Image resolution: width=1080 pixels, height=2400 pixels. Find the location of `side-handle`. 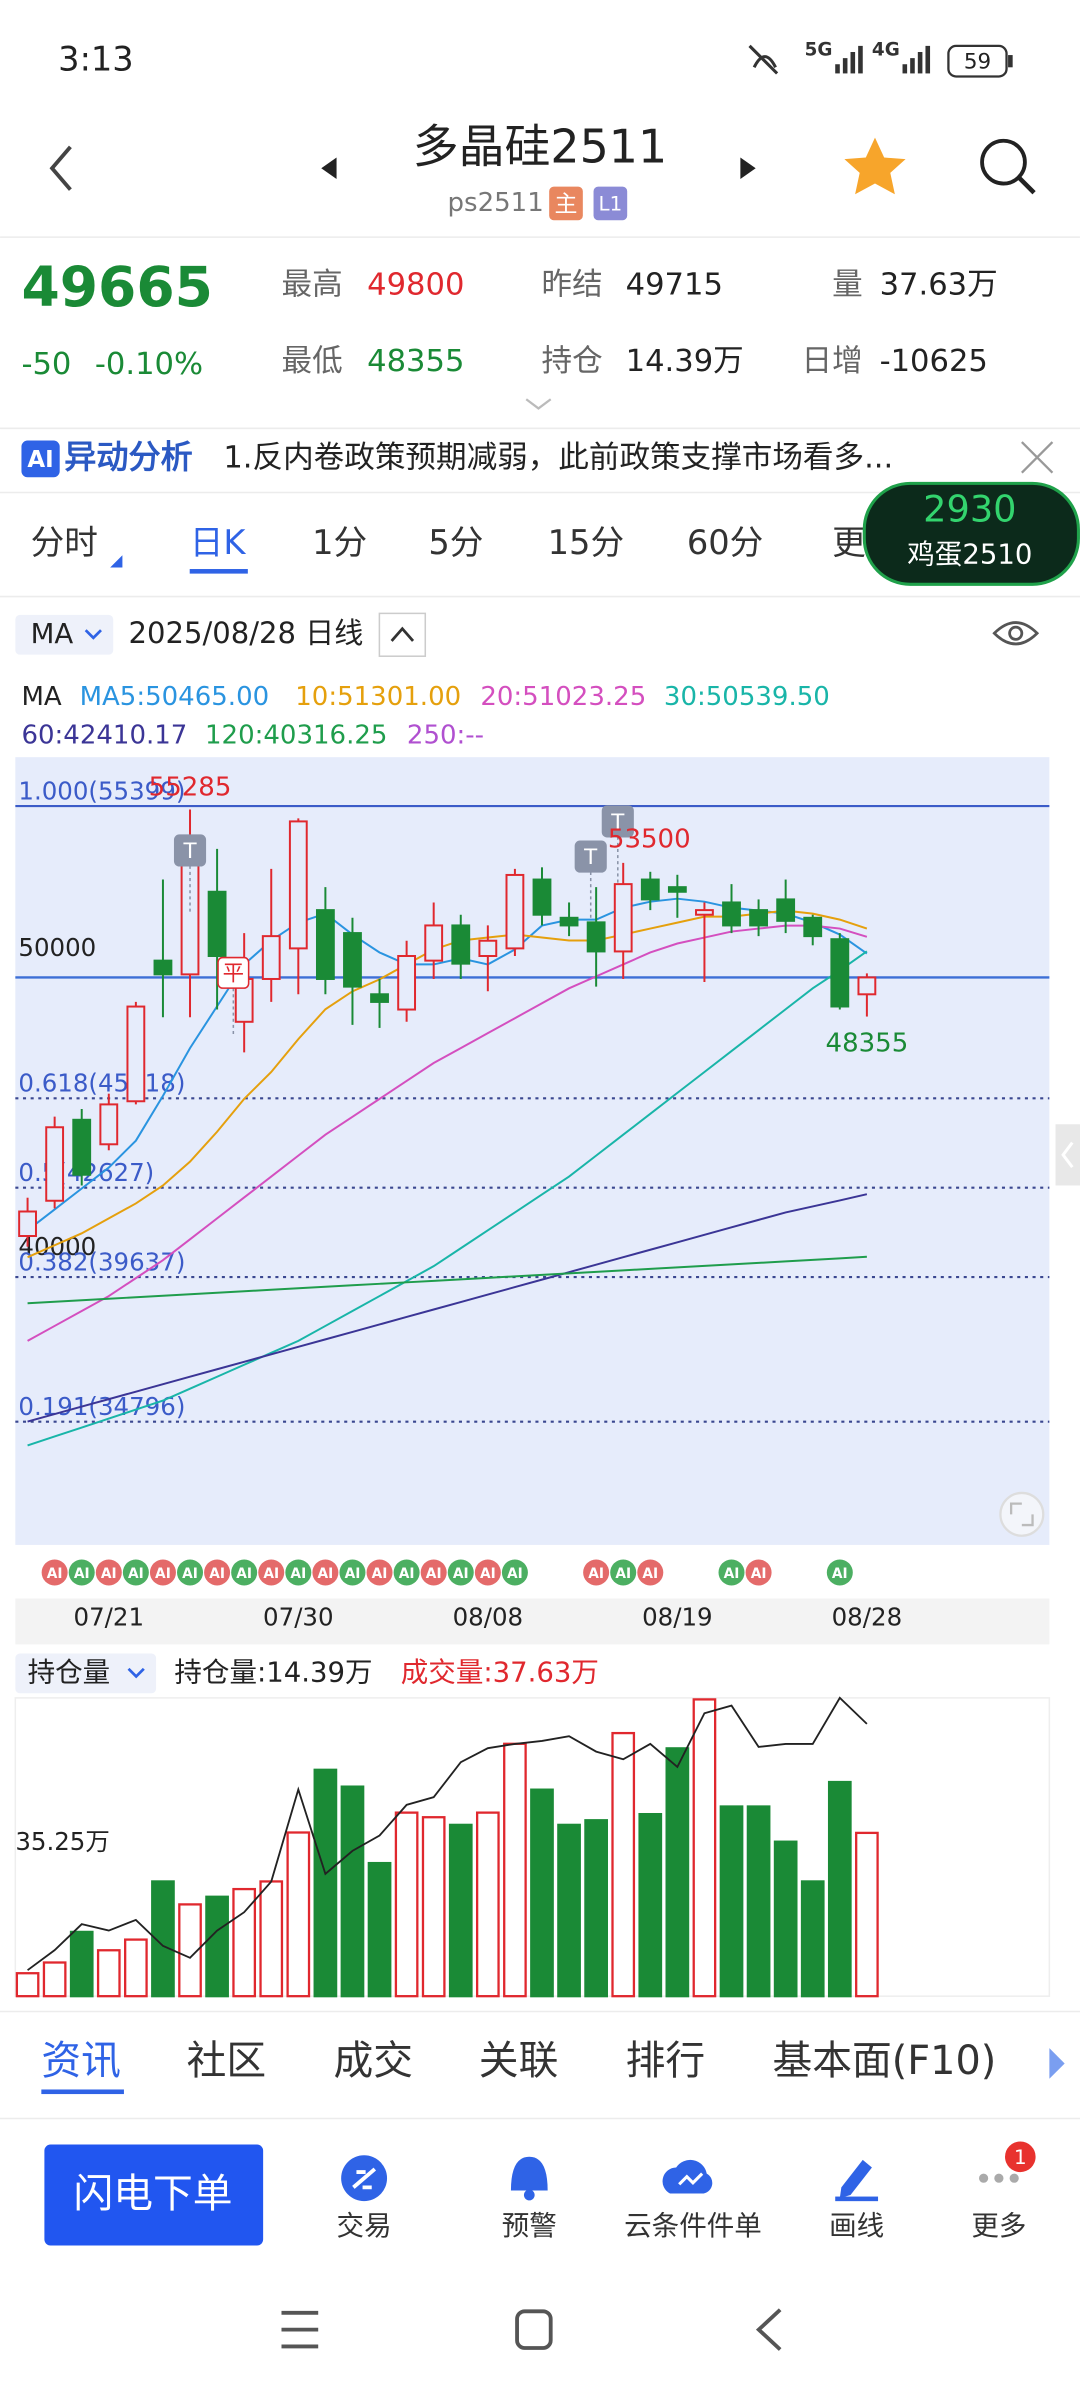

side-handle is located at coordinates (1067, 1155).